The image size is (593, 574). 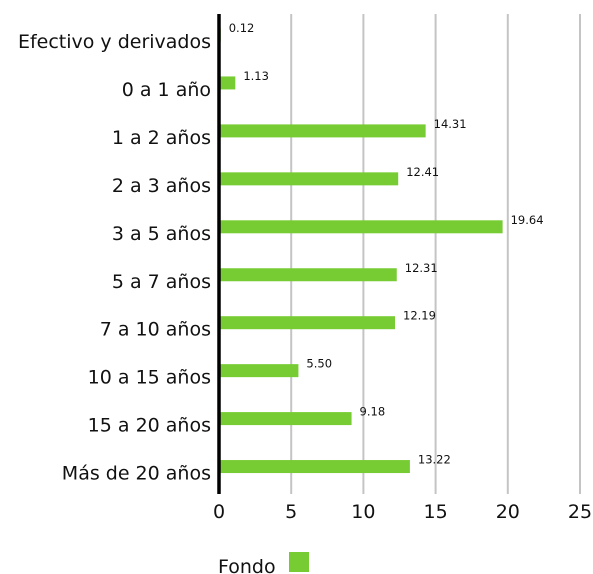 I want to click on x-tick-label-15: 15, so click(x=436, y=512).